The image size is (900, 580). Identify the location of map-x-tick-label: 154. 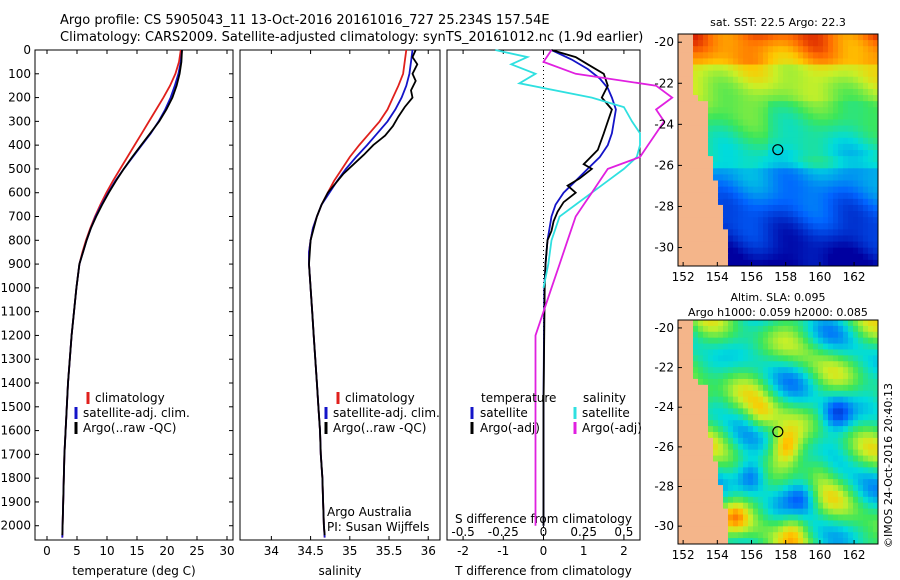
(717, 555).